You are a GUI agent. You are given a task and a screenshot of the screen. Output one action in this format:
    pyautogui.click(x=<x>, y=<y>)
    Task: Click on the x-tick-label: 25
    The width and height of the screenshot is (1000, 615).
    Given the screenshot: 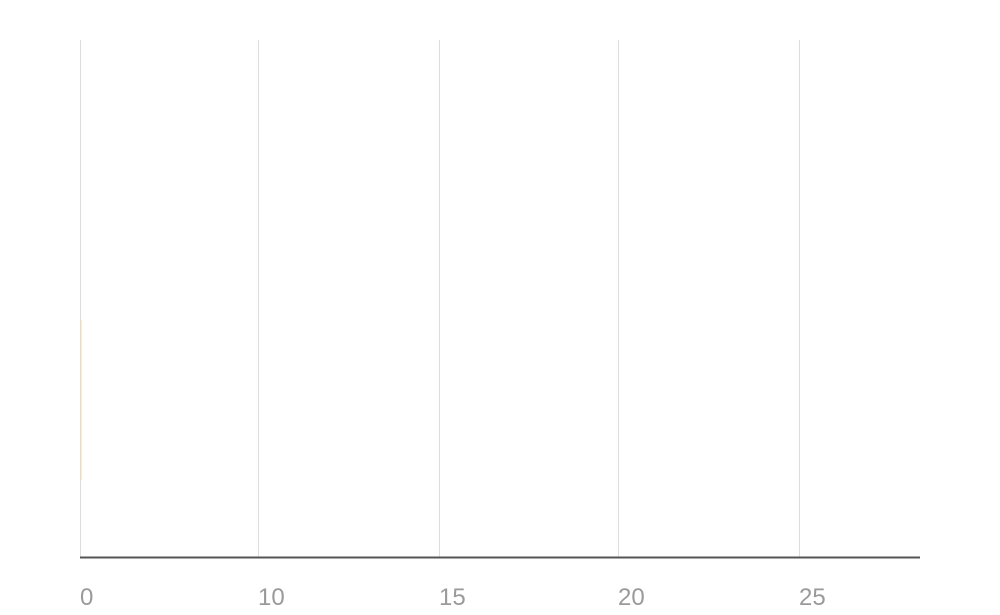 What is the action you would take?
    pyautogui.click(x=812, y=597)
    